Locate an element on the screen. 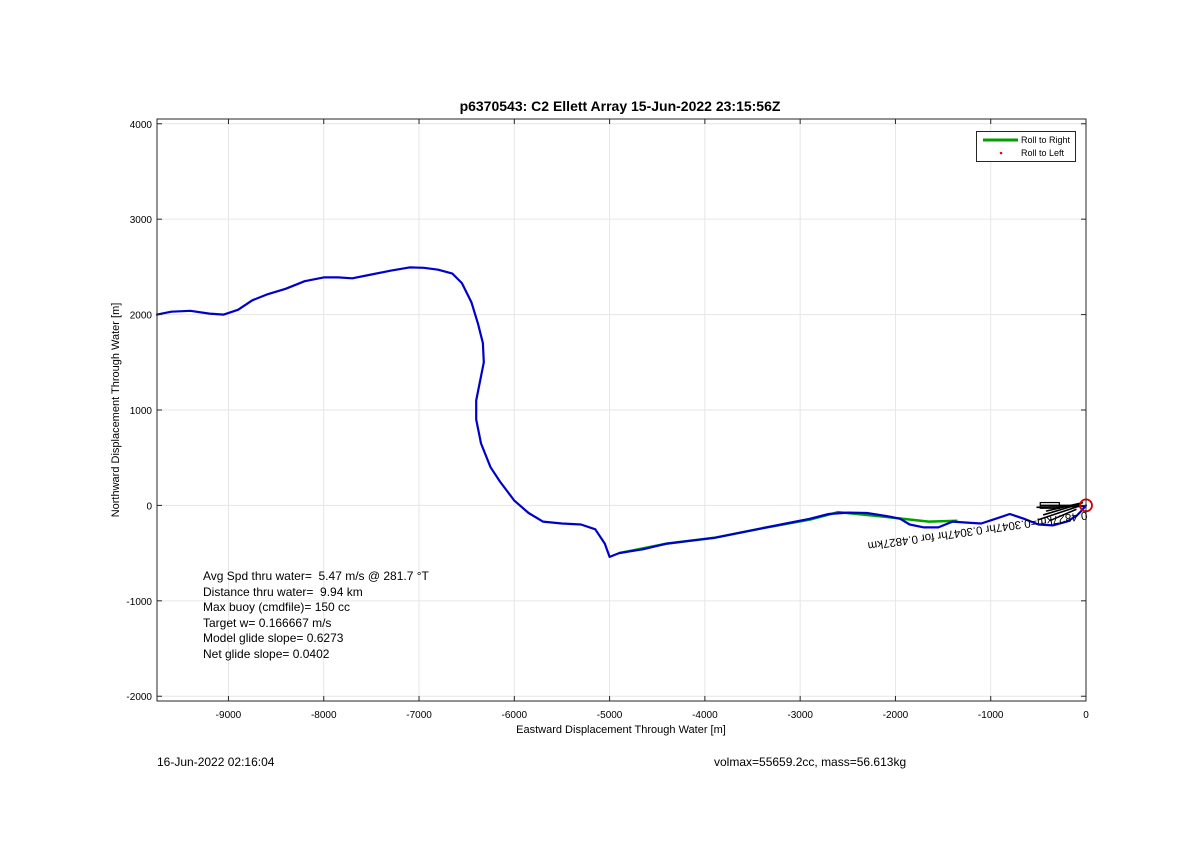 The image size is (1200, 851). stat-max-buoy: Max buoy (cmdfile)= 150 cc is located at coordinates (277, 607).